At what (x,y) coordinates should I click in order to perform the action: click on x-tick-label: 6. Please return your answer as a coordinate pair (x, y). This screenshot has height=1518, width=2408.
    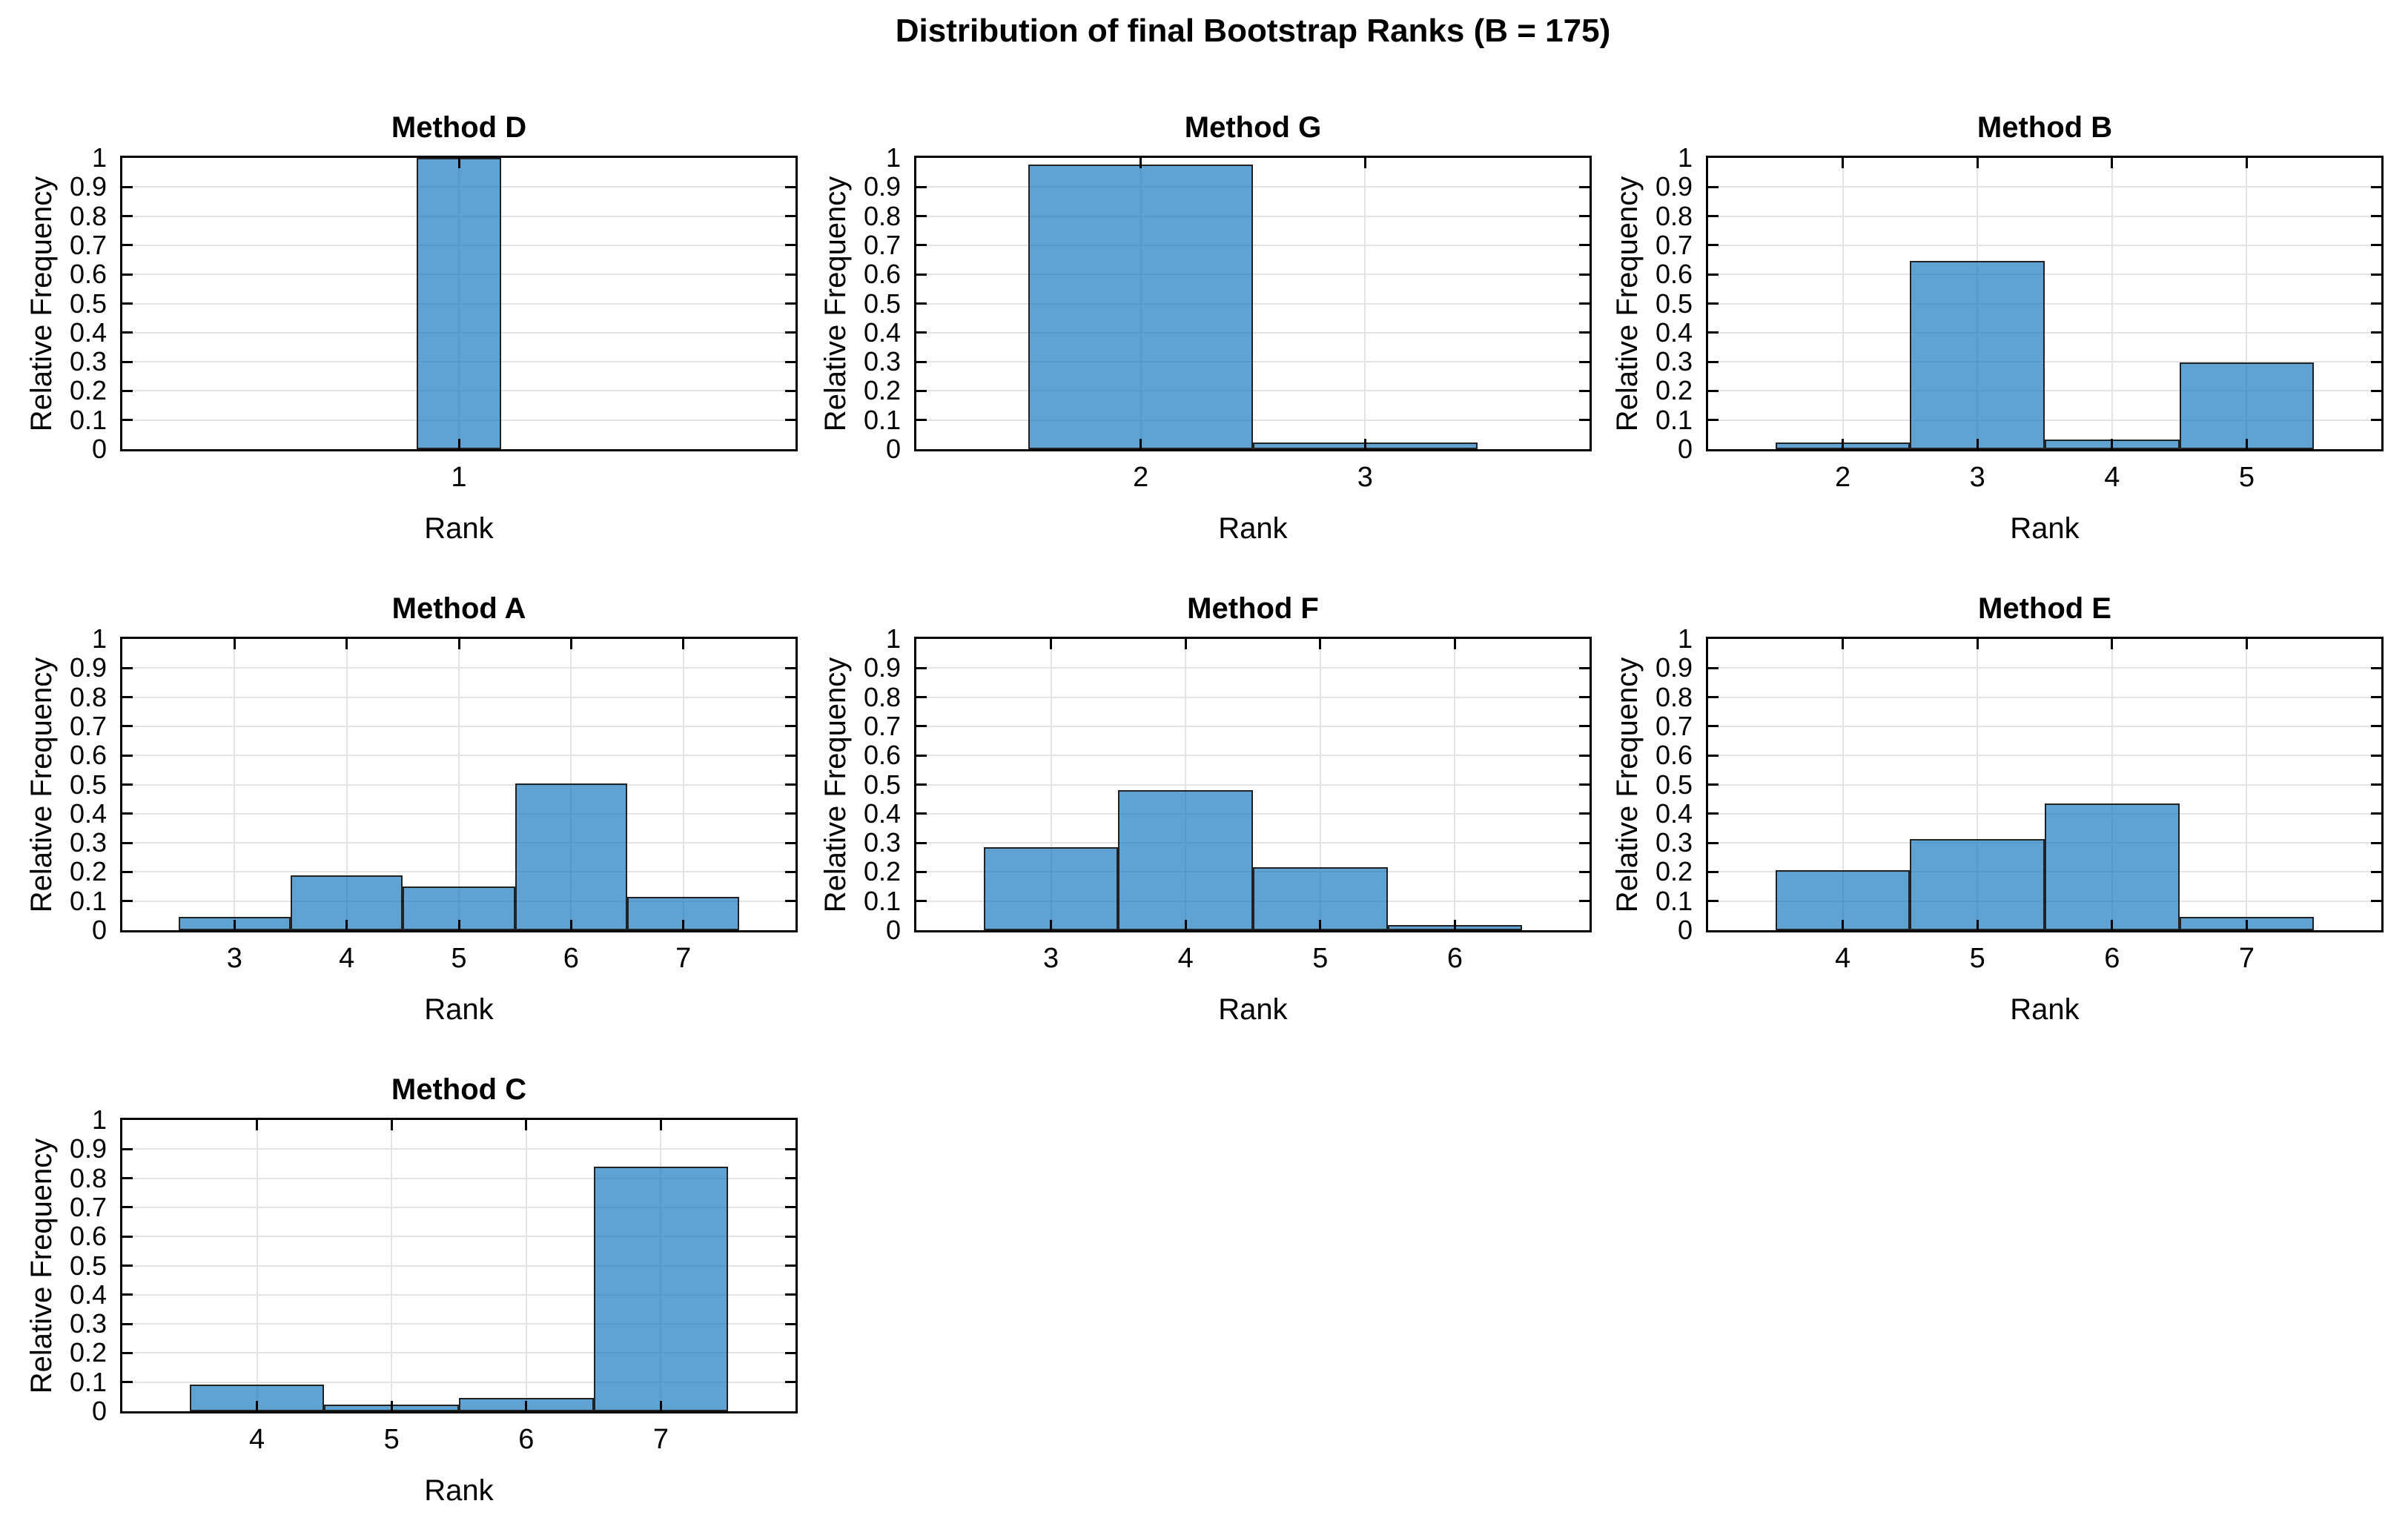
    Looking at the image, I should click on (571, 958).